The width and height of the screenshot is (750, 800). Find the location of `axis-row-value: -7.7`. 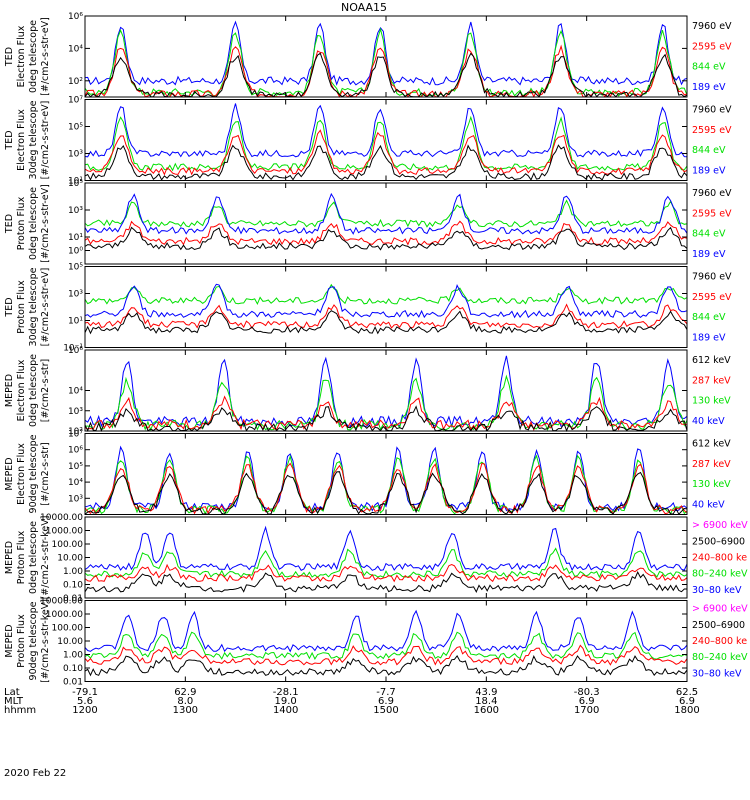

axis-row-value: -7.7 is located at coordinates (386, 692).